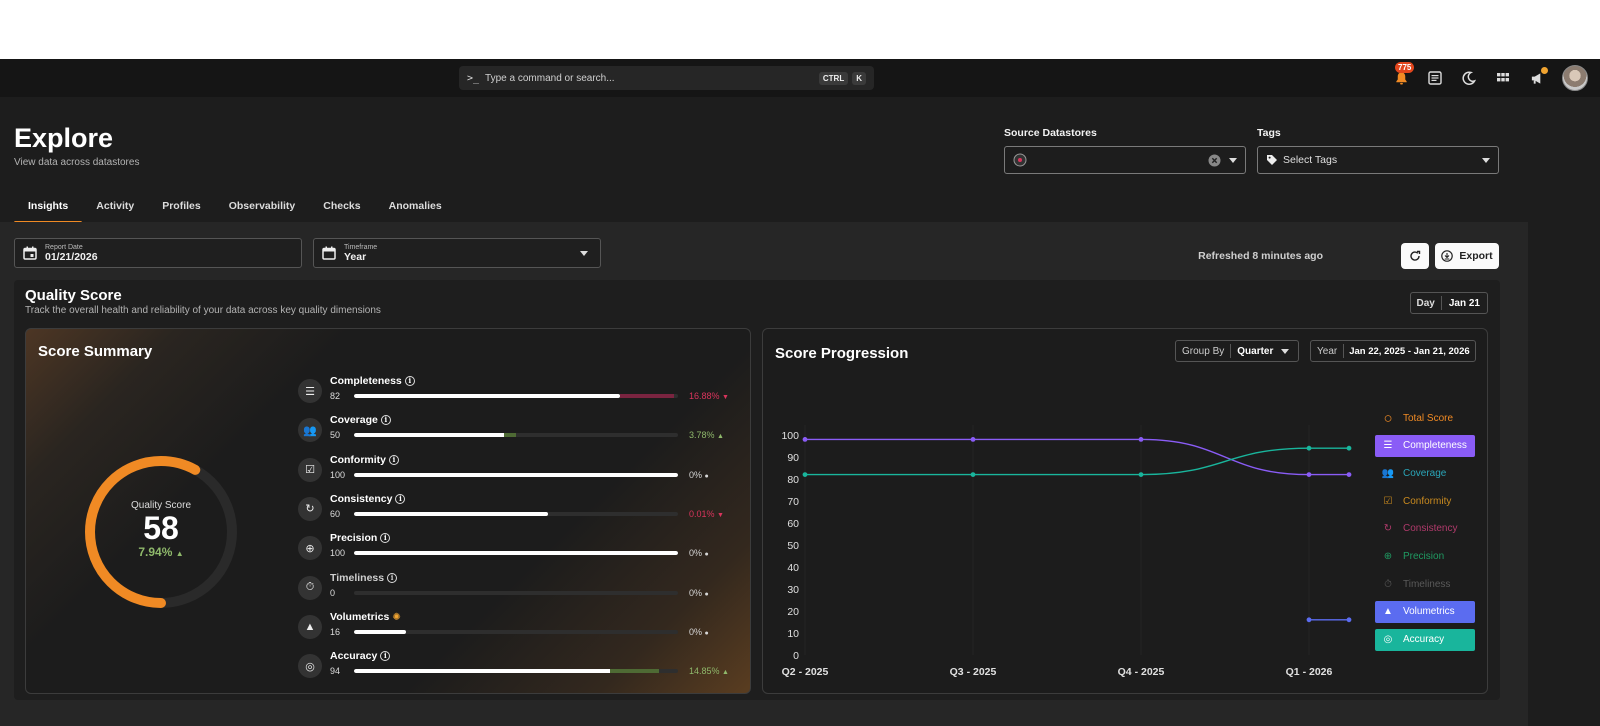 The width and height of the screenshot is (1600, 726). I want to click on metric-delta: 3.78%, so click(702, 435).